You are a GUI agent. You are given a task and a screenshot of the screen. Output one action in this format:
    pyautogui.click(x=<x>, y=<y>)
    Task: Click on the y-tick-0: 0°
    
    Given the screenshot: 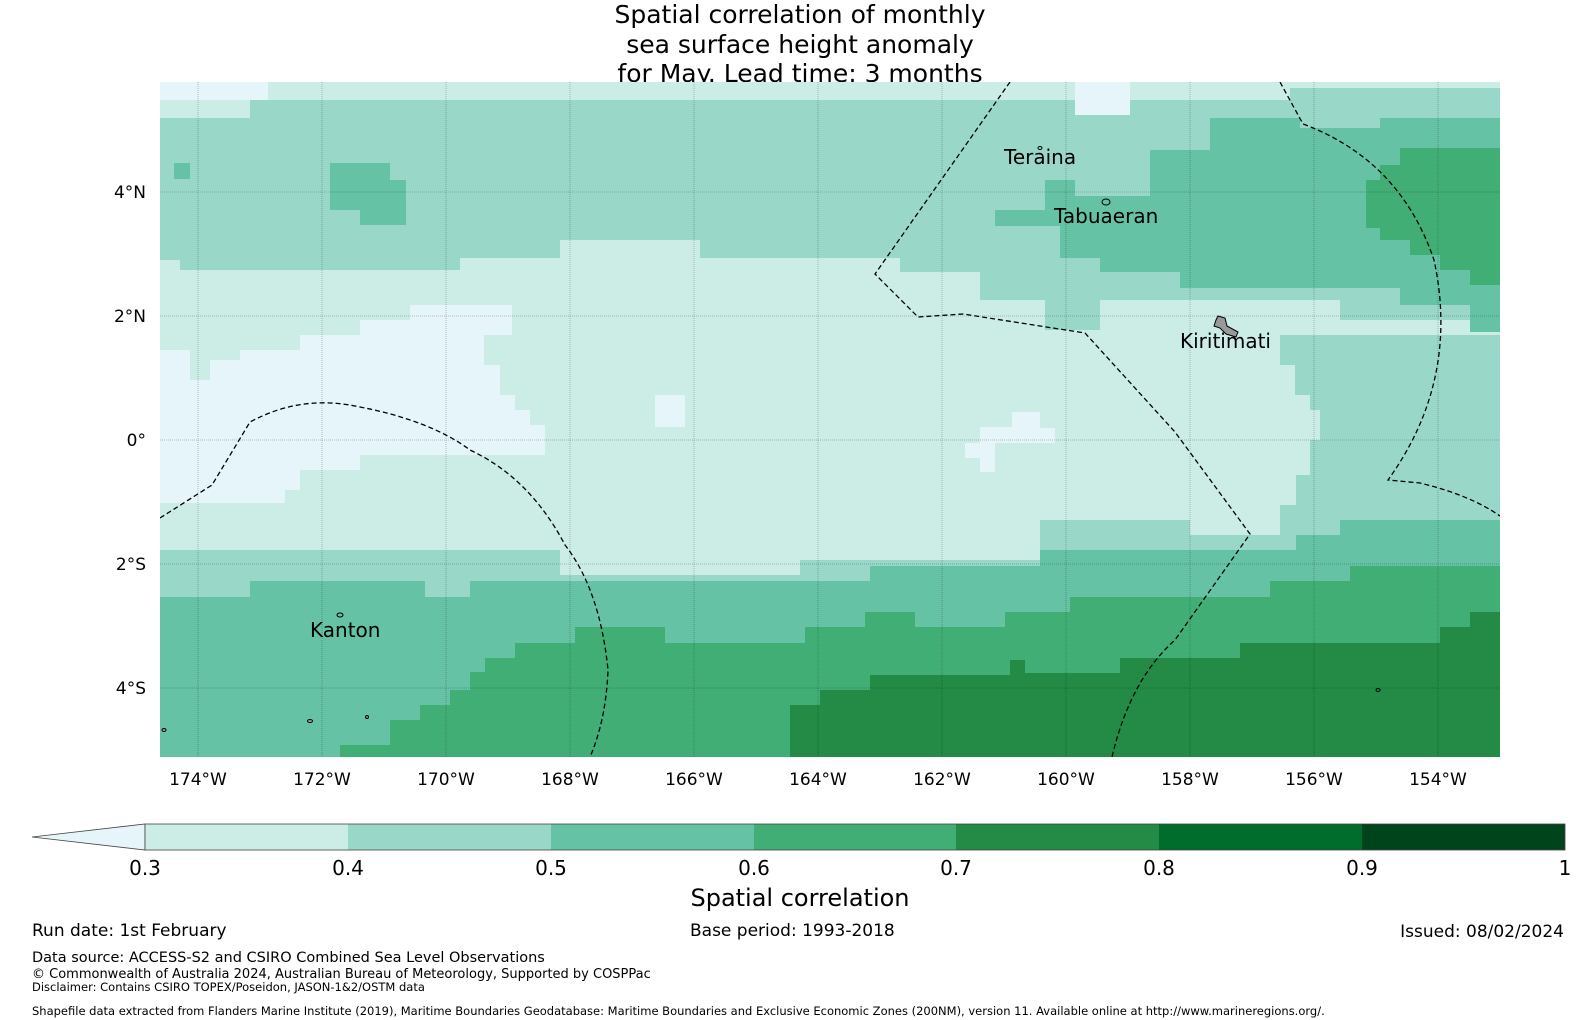 What is the action you would take?
    pyautogui.click(x=136, y=441)
    